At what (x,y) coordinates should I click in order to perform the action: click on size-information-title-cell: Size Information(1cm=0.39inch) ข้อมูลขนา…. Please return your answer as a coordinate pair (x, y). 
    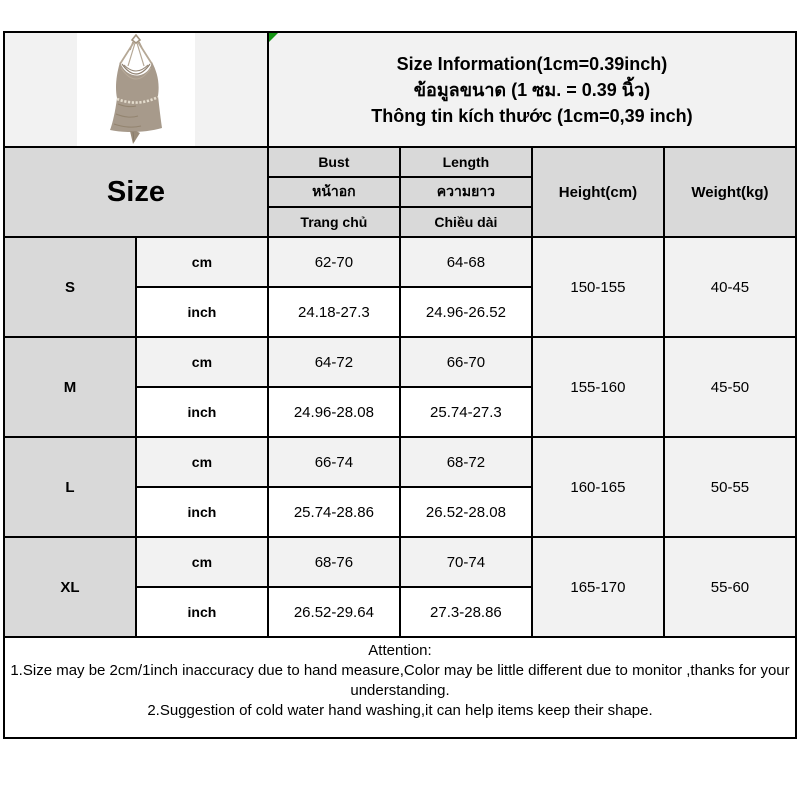
    Looking at the image, I should click on (532, 89).